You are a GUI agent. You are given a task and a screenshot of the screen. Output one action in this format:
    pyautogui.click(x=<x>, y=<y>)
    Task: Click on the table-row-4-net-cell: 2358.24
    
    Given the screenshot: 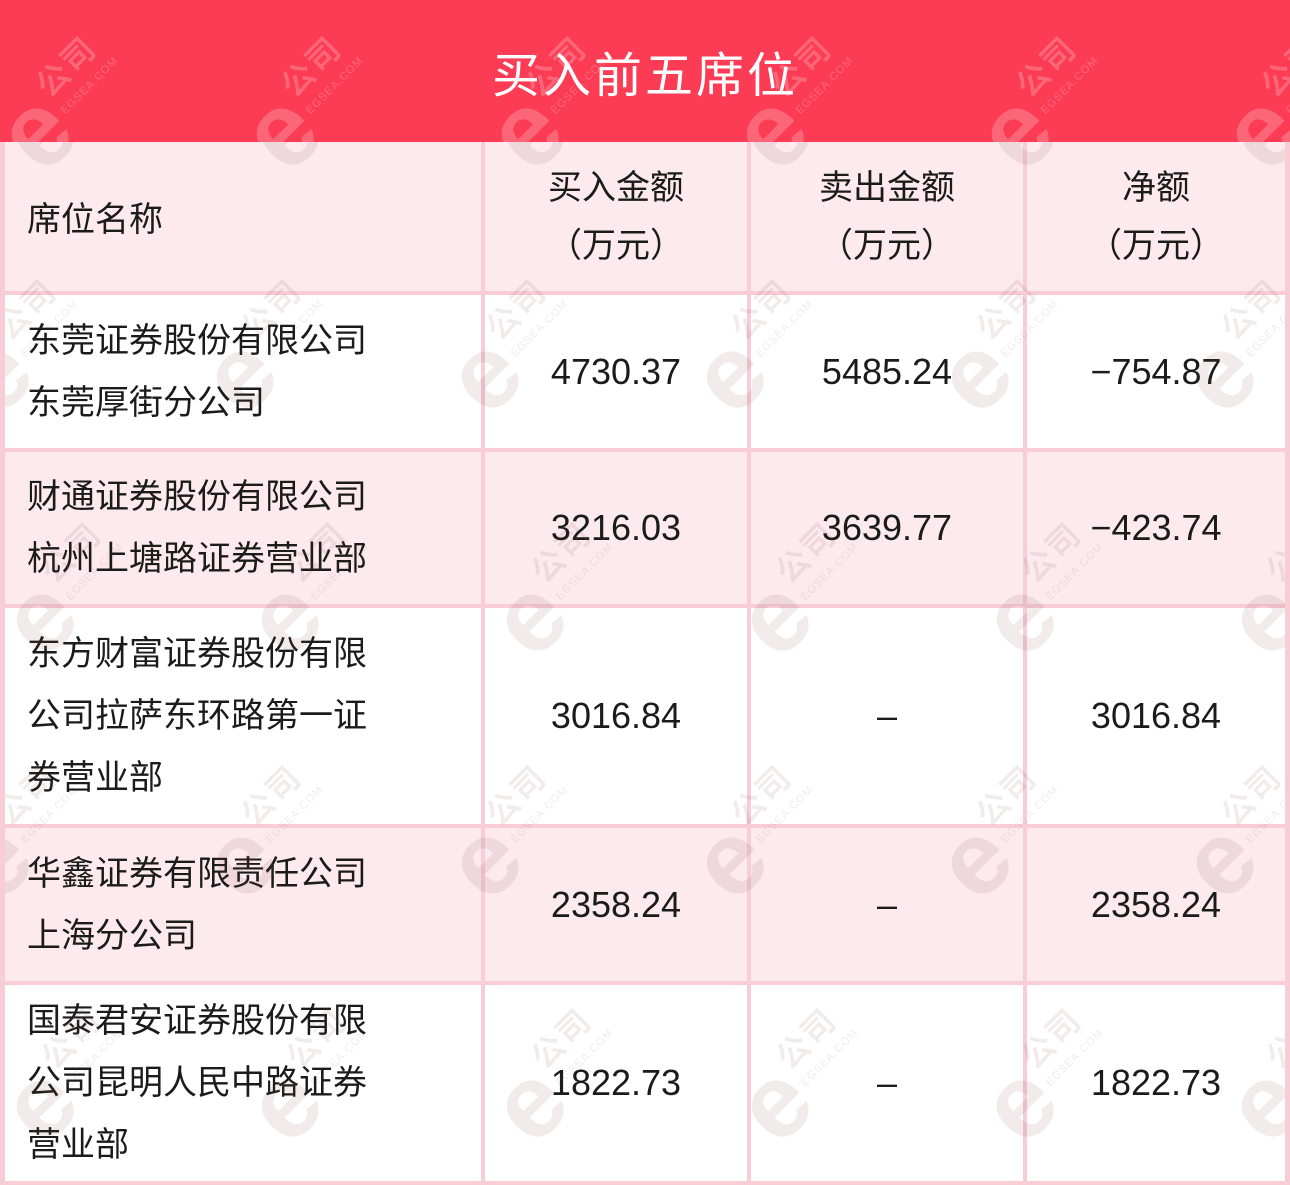 What is the action you would take?
    pyautogui.click(x=1156, y=906)
    